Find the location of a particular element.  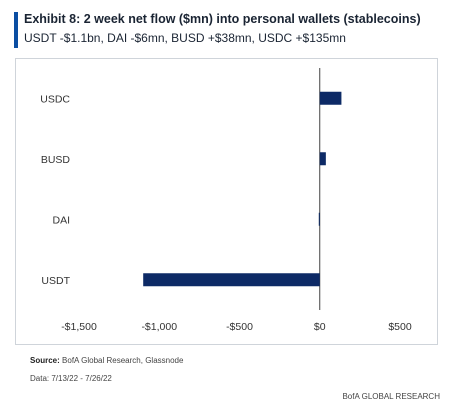

bar-usdc is located at coordinates (330, 98).